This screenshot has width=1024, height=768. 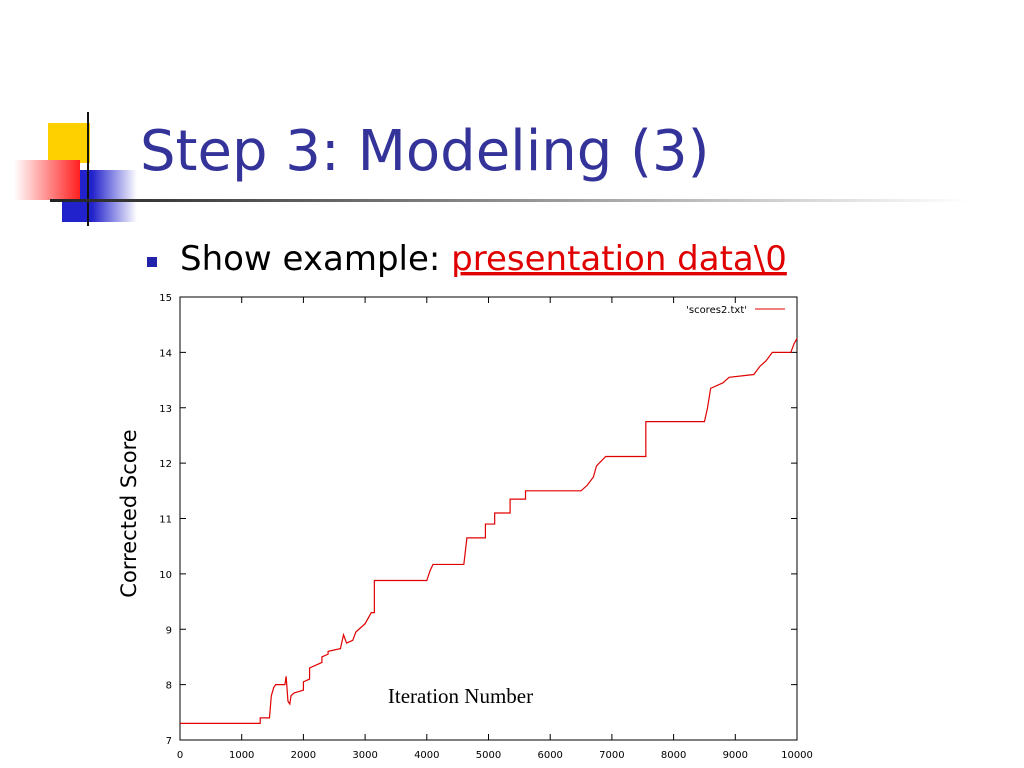 What do you see at coordinates (165, 520) in the screenshot?
I see `y-tick-label: 11` at bounding box center [165, 520].